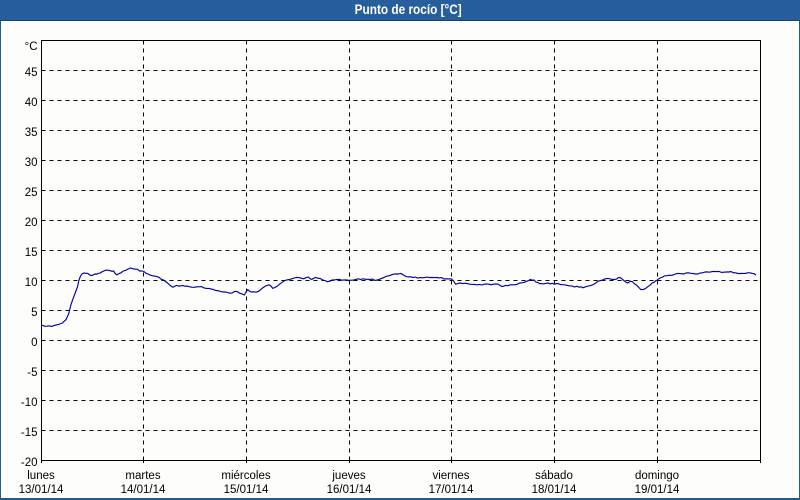 This screenshot has height=500, width=800. I want to click on svg-text: 30, so click(31, 163).